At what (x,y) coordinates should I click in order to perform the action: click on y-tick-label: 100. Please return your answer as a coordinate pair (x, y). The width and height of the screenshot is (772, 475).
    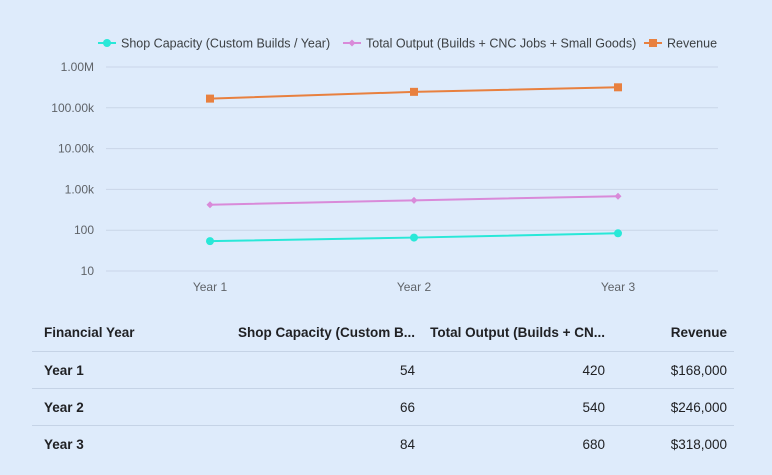
    Looking at the image, I should click on (84, 230).